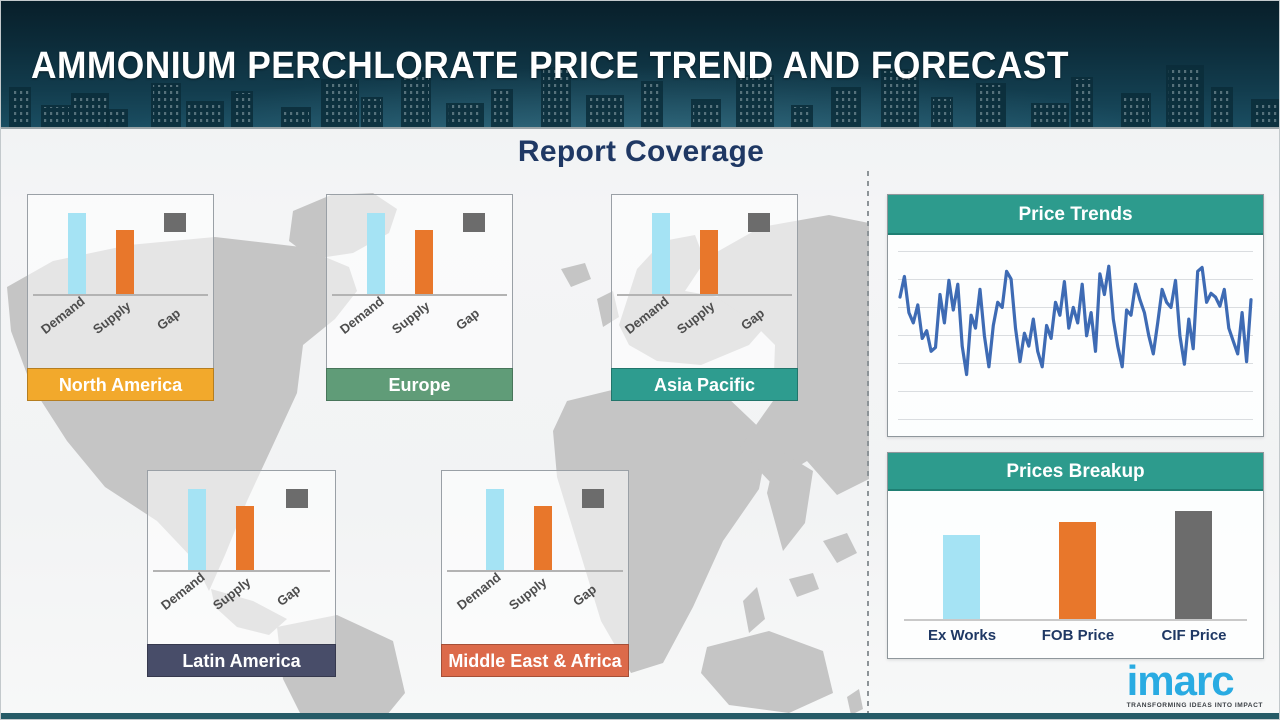 This screenshot has width=1280, height=720. I want to click on cif-price-bar, so click(1193, 565).